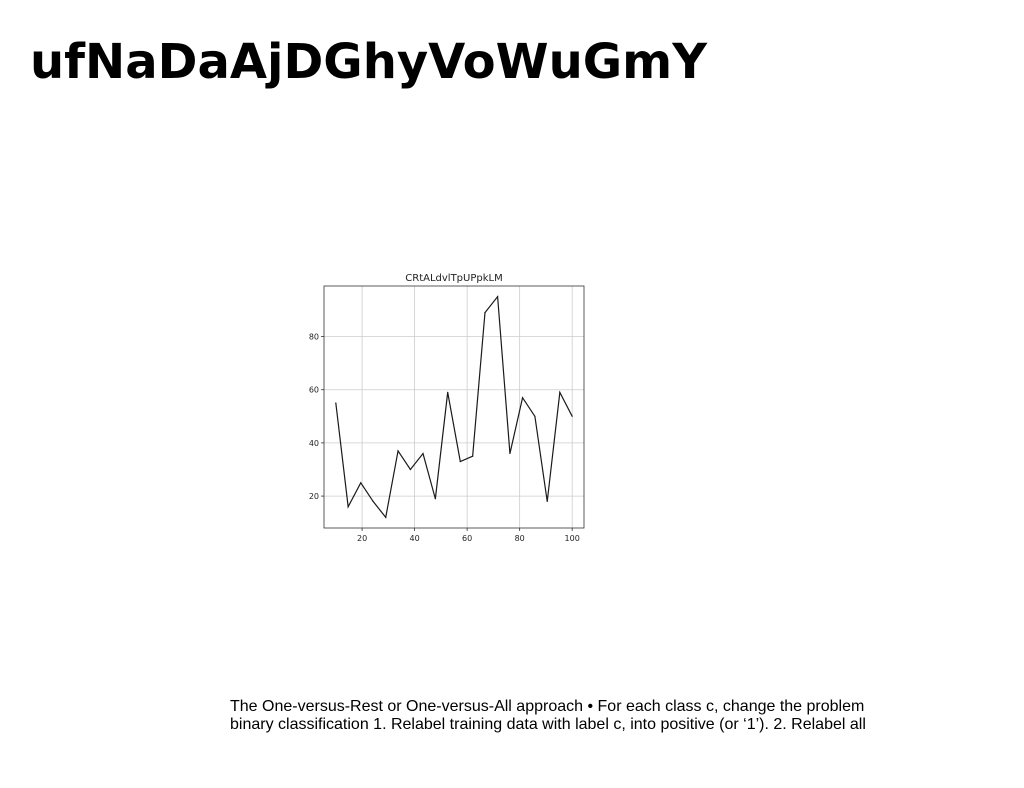  Describe the element at coordinates (572, 538) in the screenshot. I see `x-tick-label: 100` at that location.